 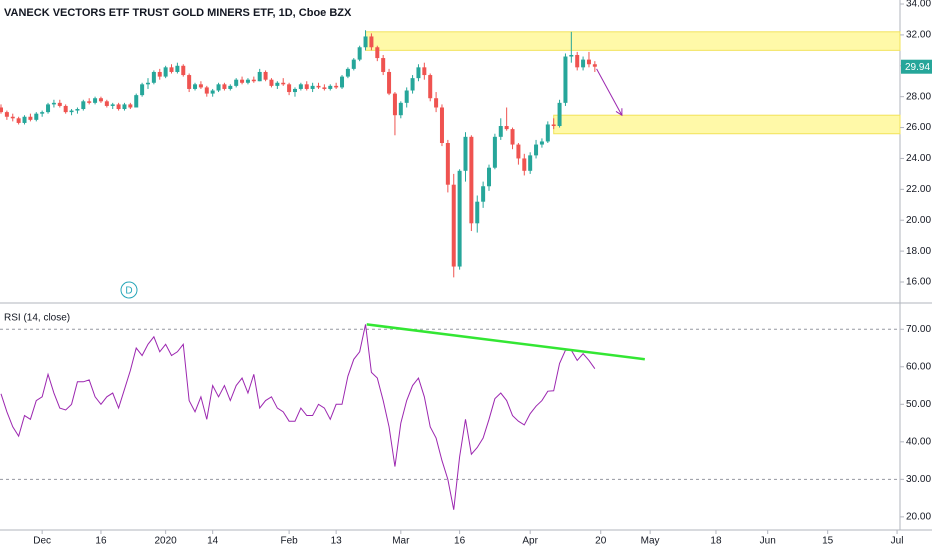 I want to click on y-tick-label: 50.00, so click(x=918, y=404).